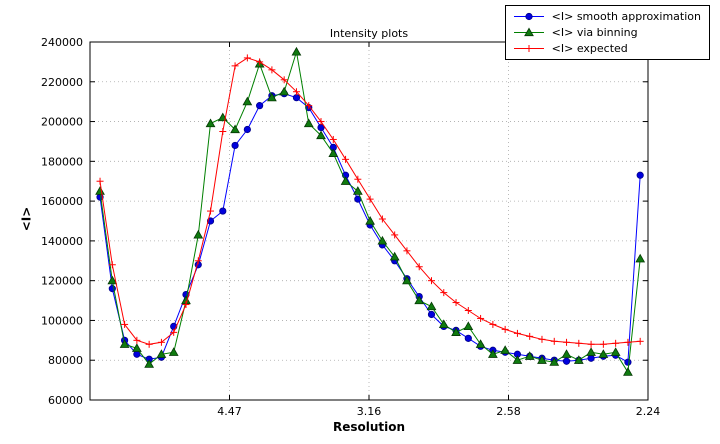  What do you see at coordinates (626, 16) in the screenshot?
I see `legend-label: <I> smooth approximation` at bounding box center [626, 16].